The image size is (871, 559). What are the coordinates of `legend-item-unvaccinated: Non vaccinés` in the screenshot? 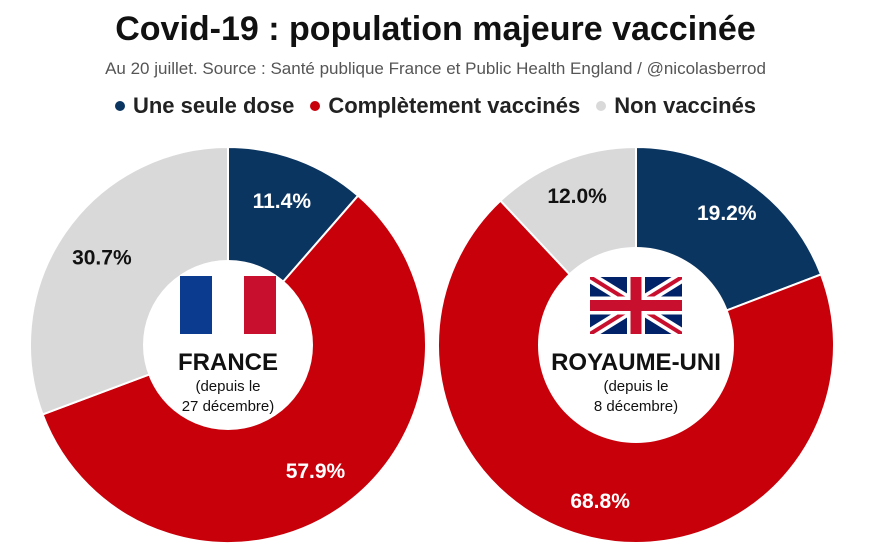 It's located at (676, 106).